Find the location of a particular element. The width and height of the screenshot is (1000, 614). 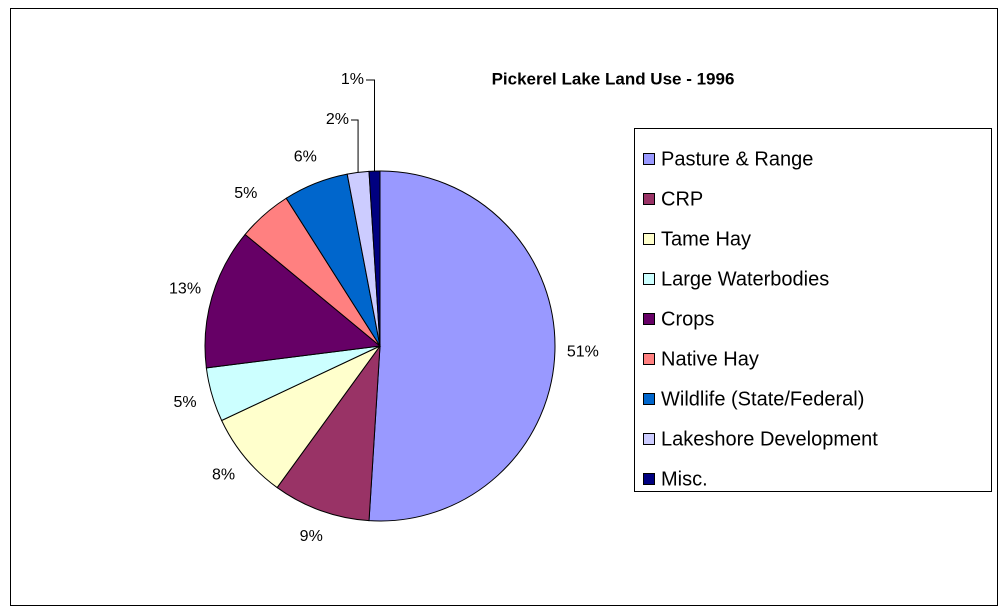

legend-label: Lakeshore Development is located at coordinates (769, 439).